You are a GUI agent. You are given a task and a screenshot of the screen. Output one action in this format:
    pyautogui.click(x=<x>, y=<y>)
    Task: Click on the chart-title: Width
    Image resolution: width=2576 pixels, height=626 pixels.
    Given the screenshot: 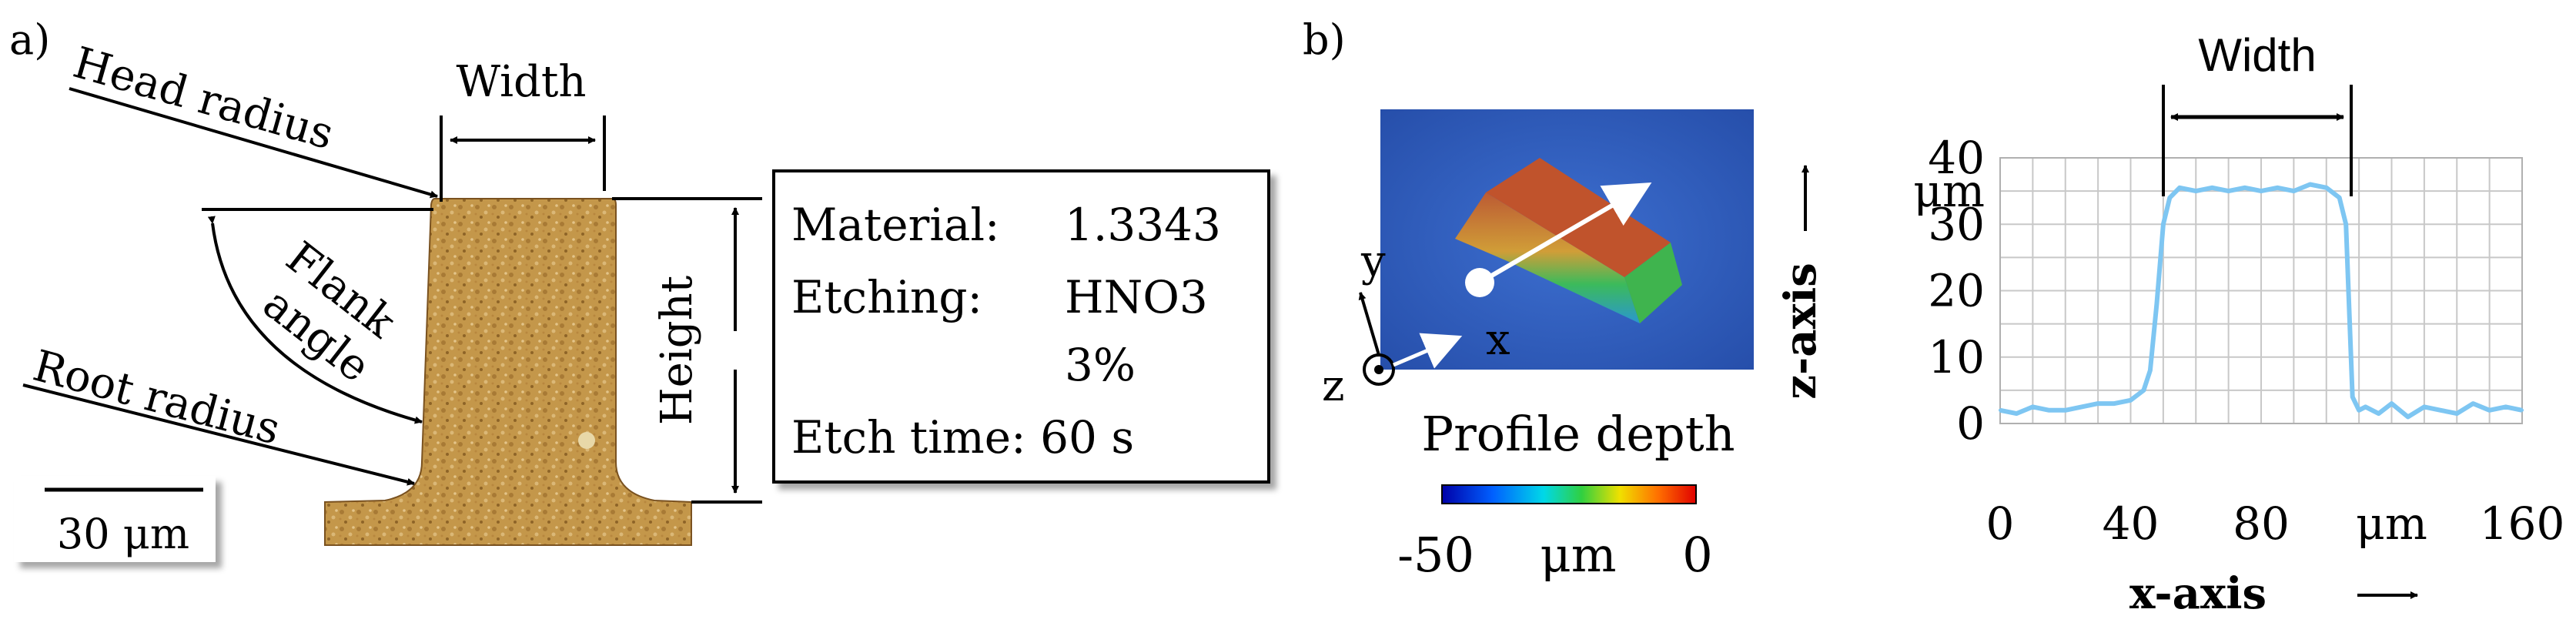 What is the action you would take?
    pyautogui.click(x=2257, y=55)
    